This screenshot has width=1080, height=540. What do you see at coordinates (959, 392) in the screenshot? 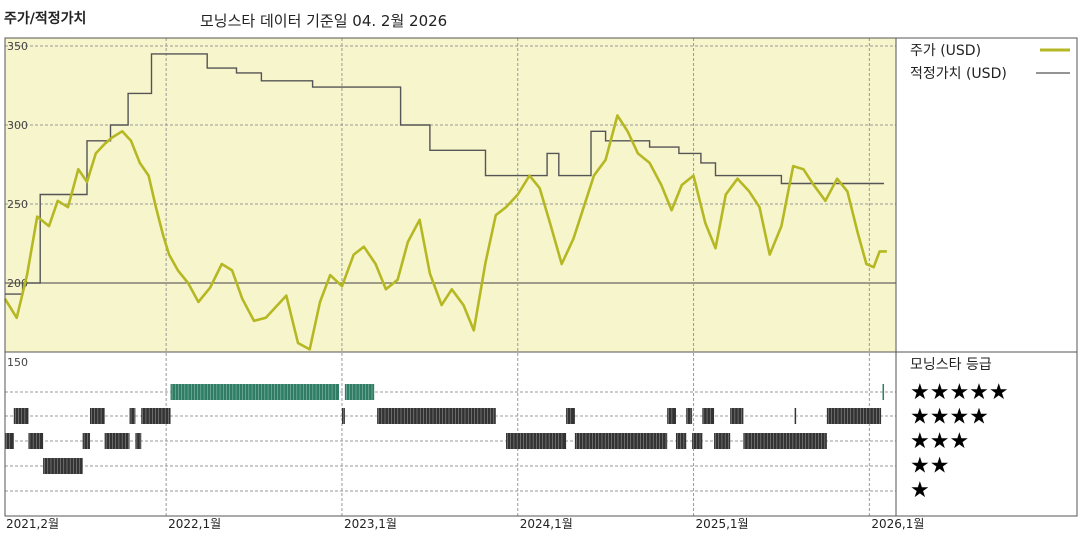
I see `rating-legend-row: ★★★★★` at bounding box center [959, 392].